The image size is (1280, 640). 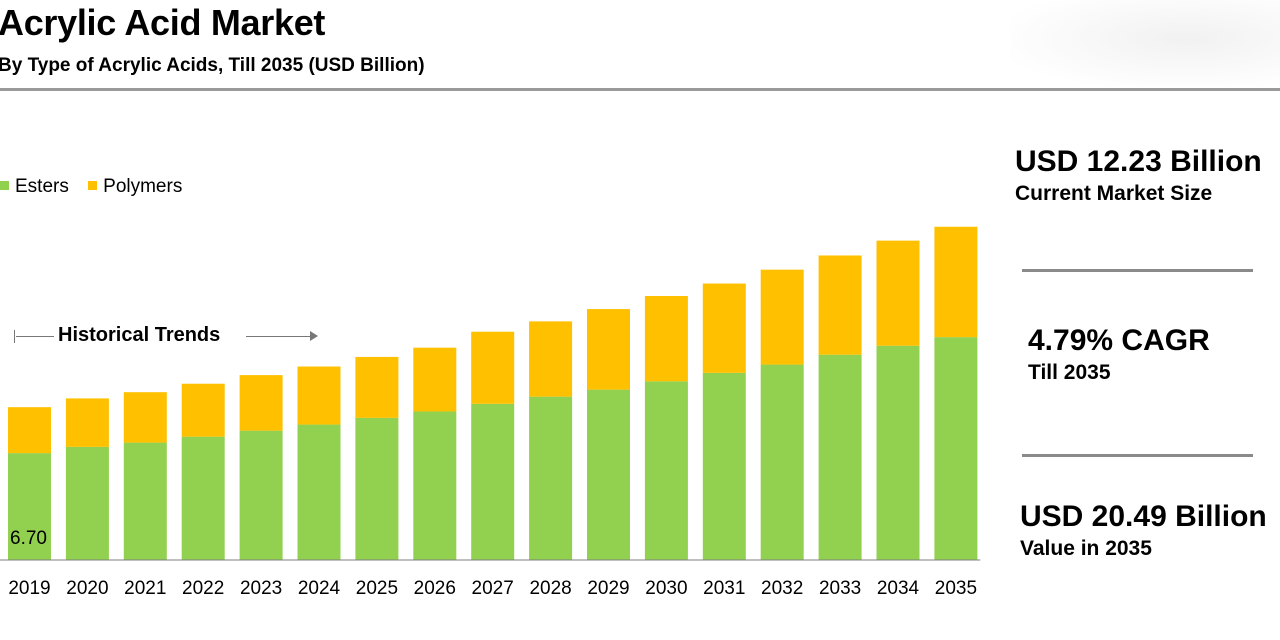 I want to click on historical-trends-label: Historical Trends, so click(x=139, y=335).